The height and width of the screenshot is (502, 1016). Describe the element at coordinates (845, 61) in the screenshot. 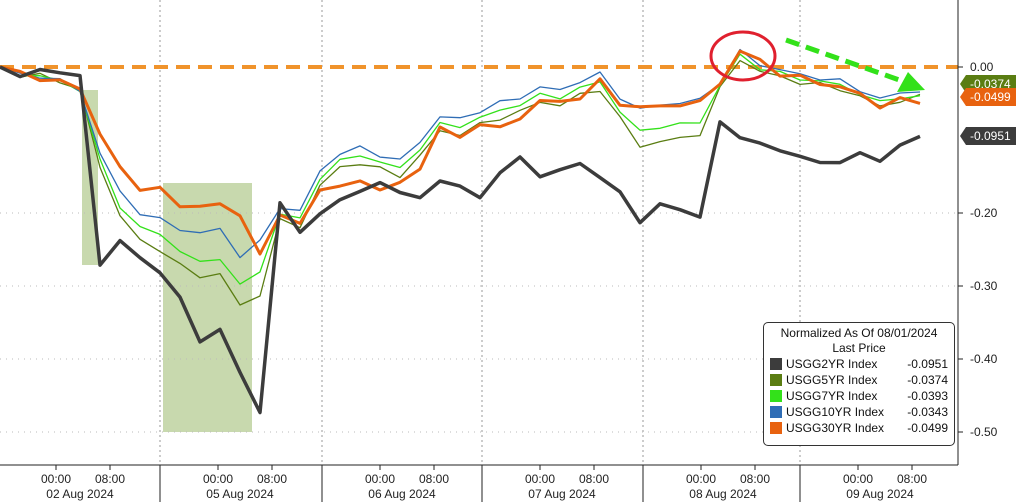

I see `trend-arrow-line` at that location.